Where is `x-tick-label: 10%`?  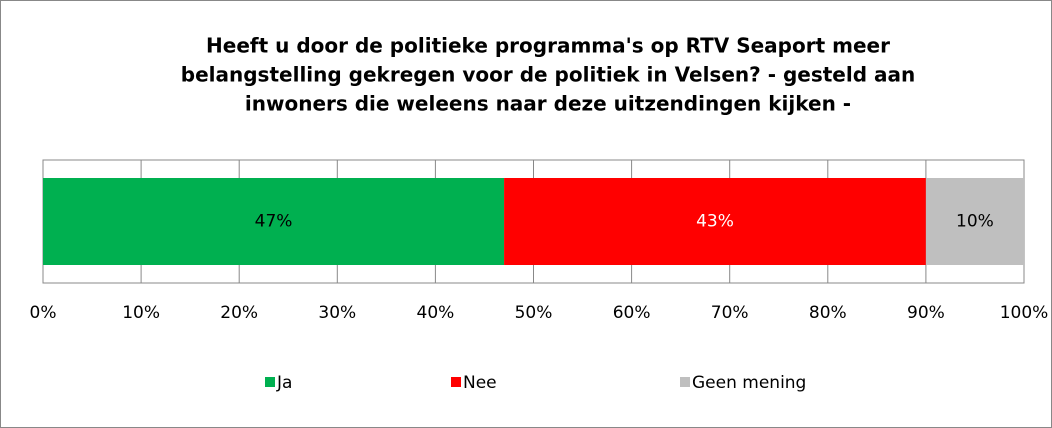
x-tick-label: 10% is located at coordinates (141, 313).